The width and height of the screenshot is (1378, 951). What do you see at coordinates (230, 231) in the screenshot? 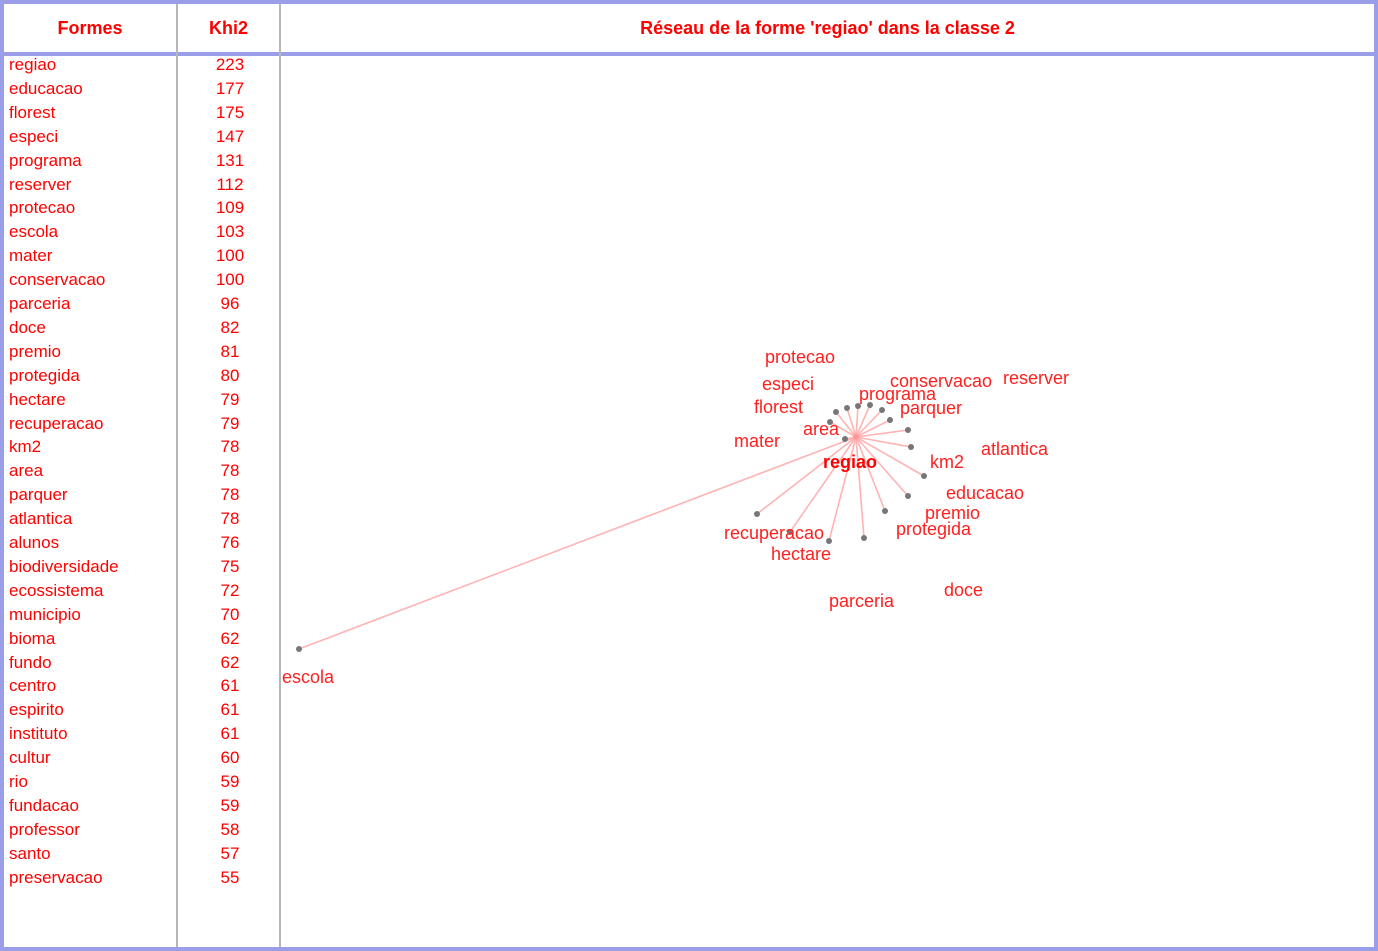
I see `list-item-khi2: 103` at bounding box center [230, 231].